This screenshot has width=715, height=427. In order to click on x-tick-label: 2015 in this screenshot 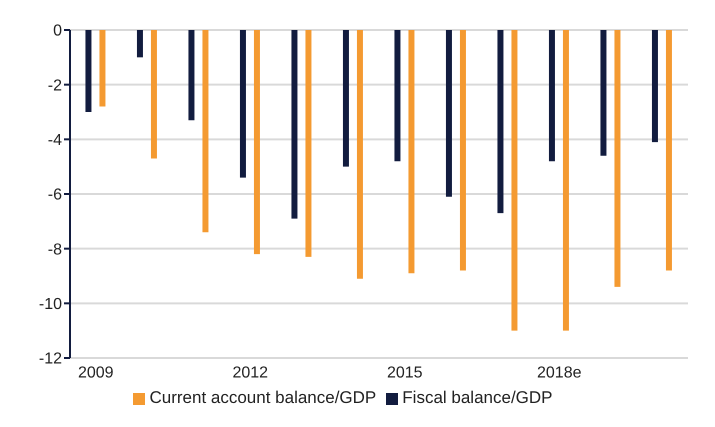, I will do `click(404, 373)`.